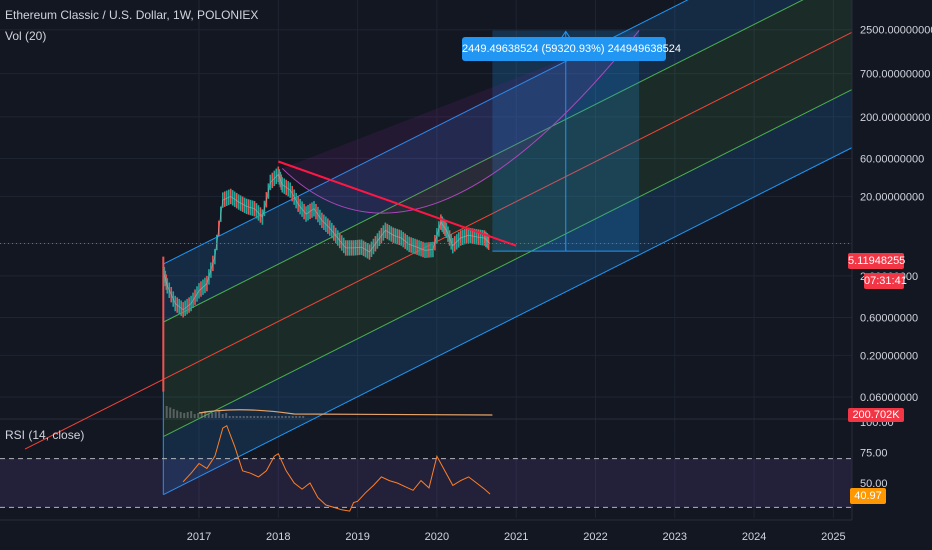 Image resolution: width=932 pixels, height=550 pixels. I want to click on y-tick-label: 700.00000000, so click(895, 75).